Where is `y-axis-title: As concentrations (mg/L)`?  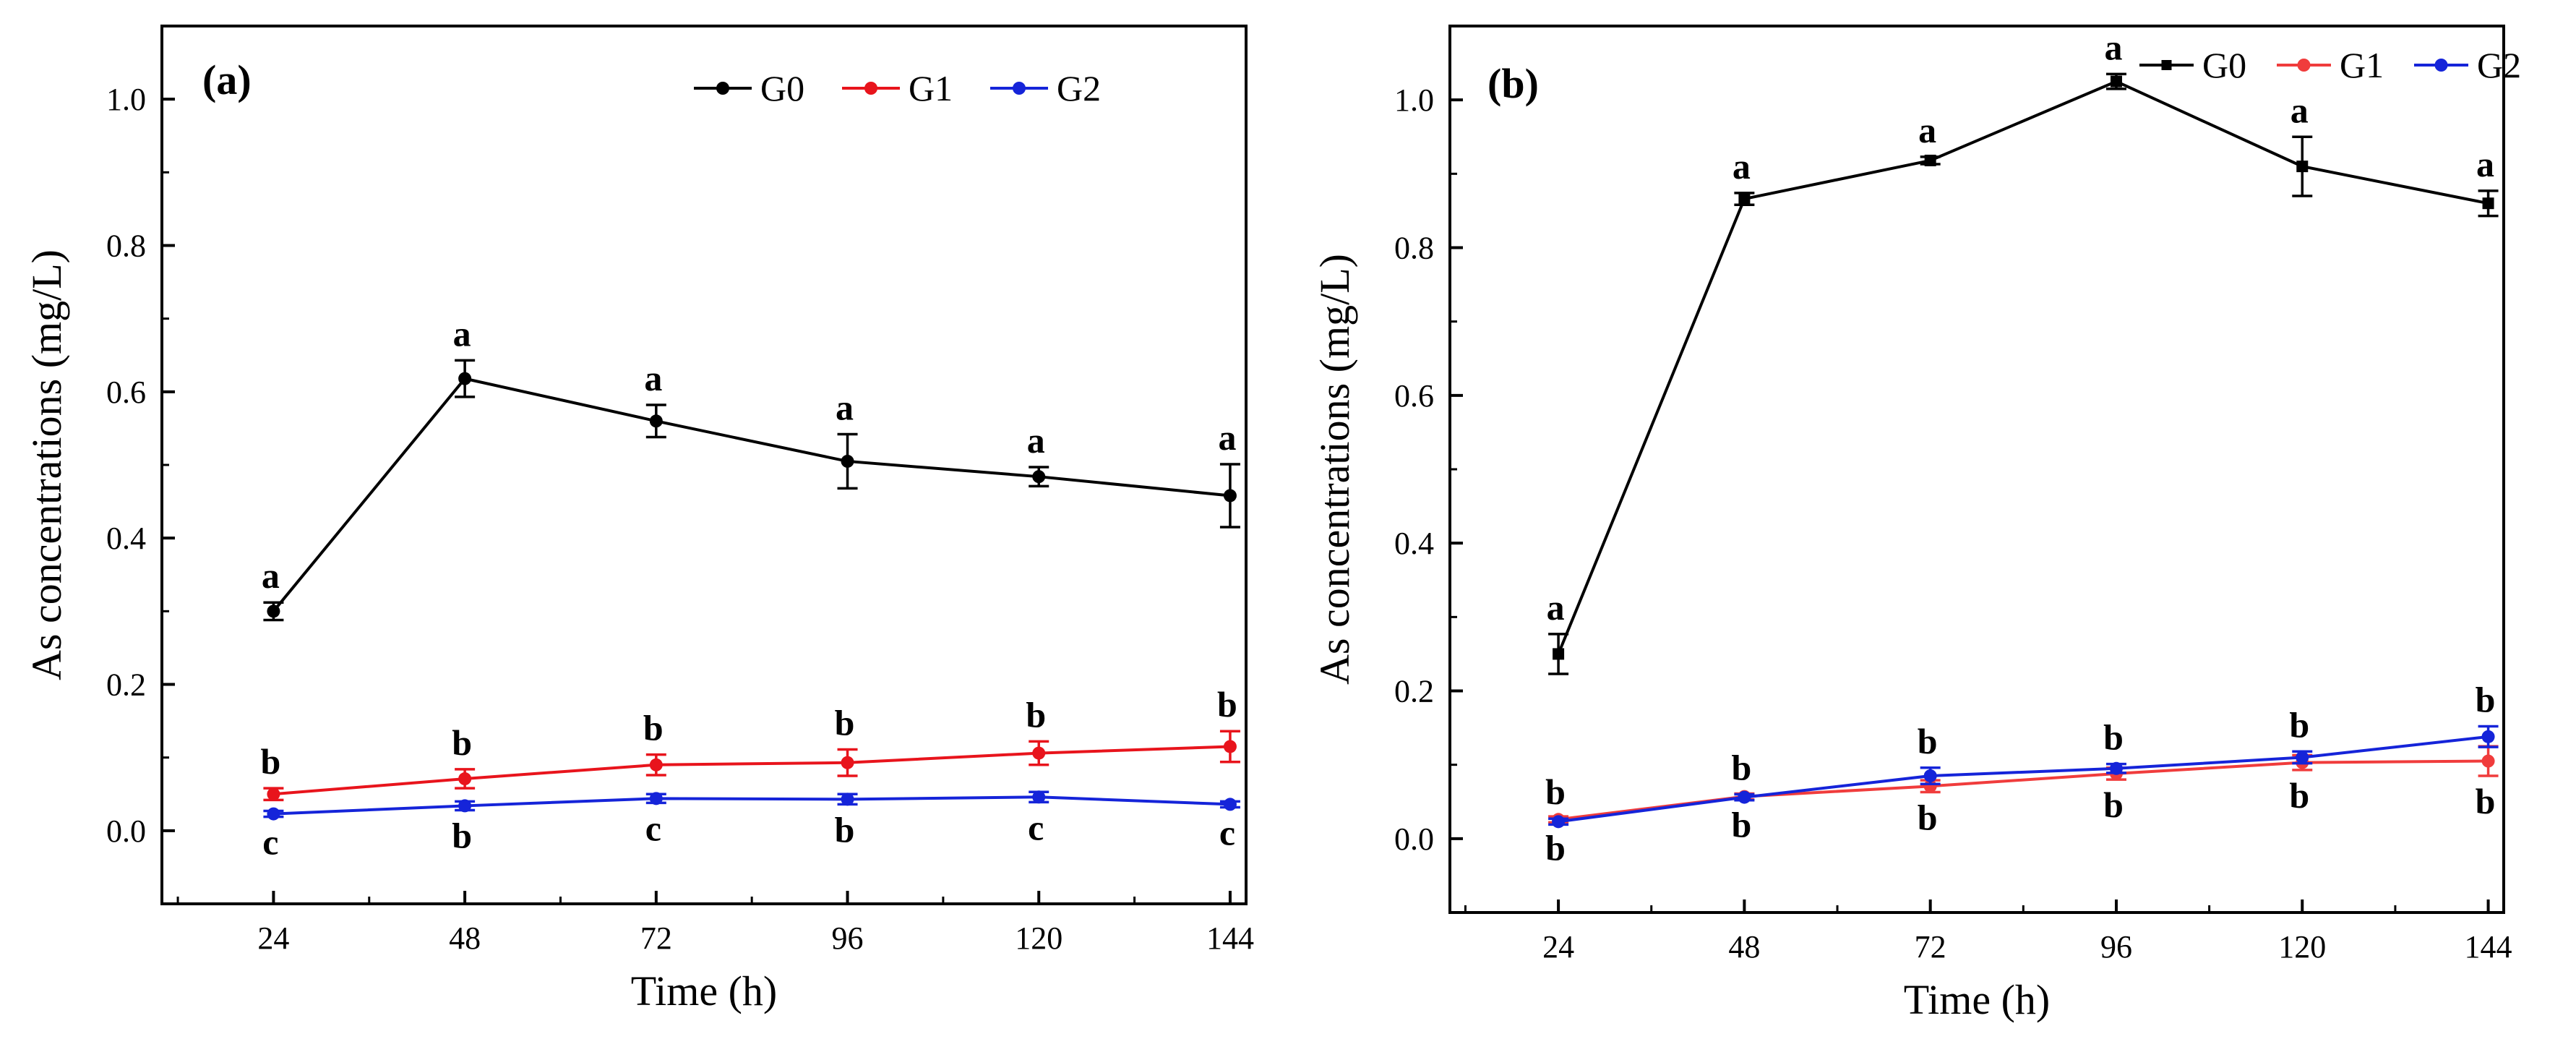
y-axis-title: As concentrations (mg/L) is located at coordinates (1335, 469).